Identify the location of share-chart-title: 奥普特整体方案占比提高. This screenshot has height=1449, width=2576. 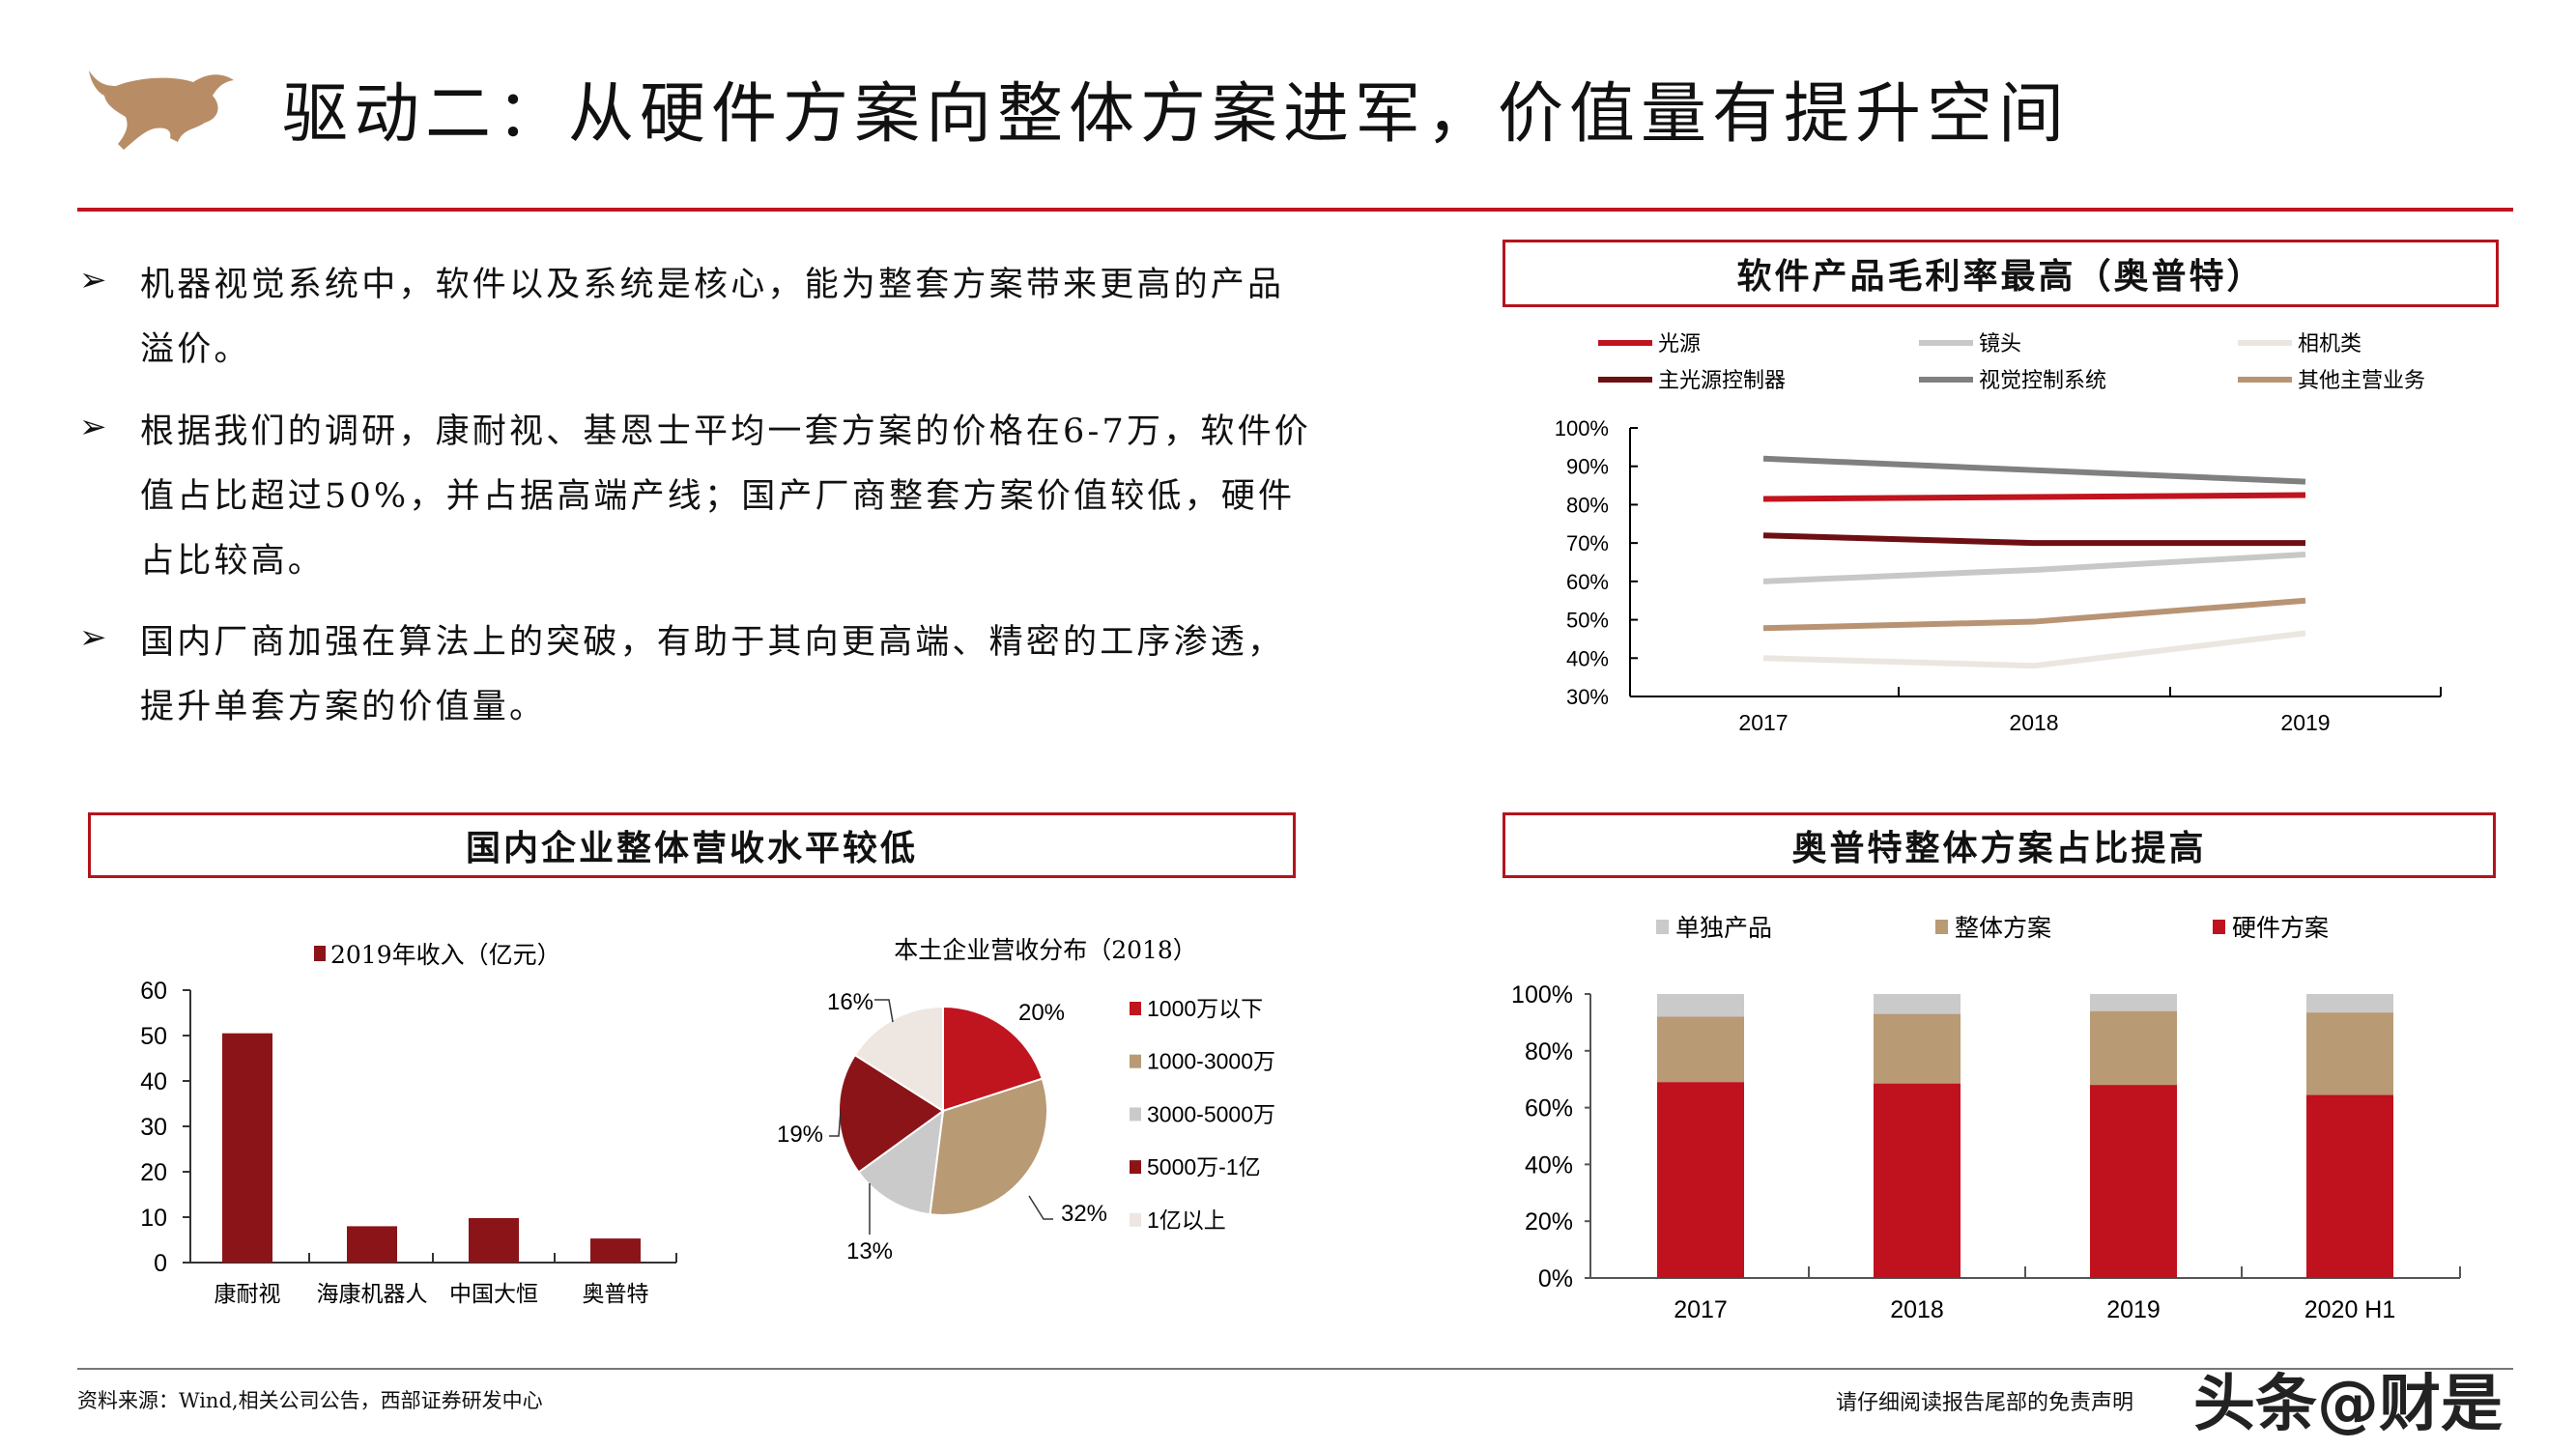
(2000, 845).